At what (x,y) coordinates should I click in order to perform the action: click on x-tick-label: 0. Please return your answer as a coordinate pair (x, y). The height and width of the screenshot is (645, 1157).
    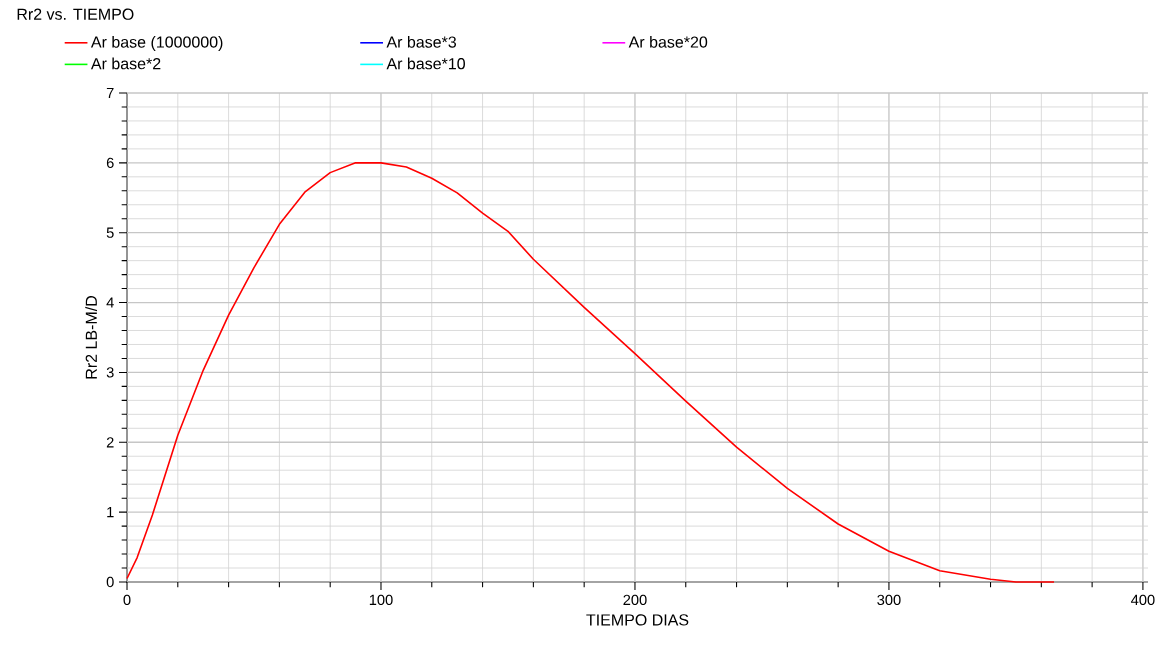
    Looking at the image, I should click on (127, 600).